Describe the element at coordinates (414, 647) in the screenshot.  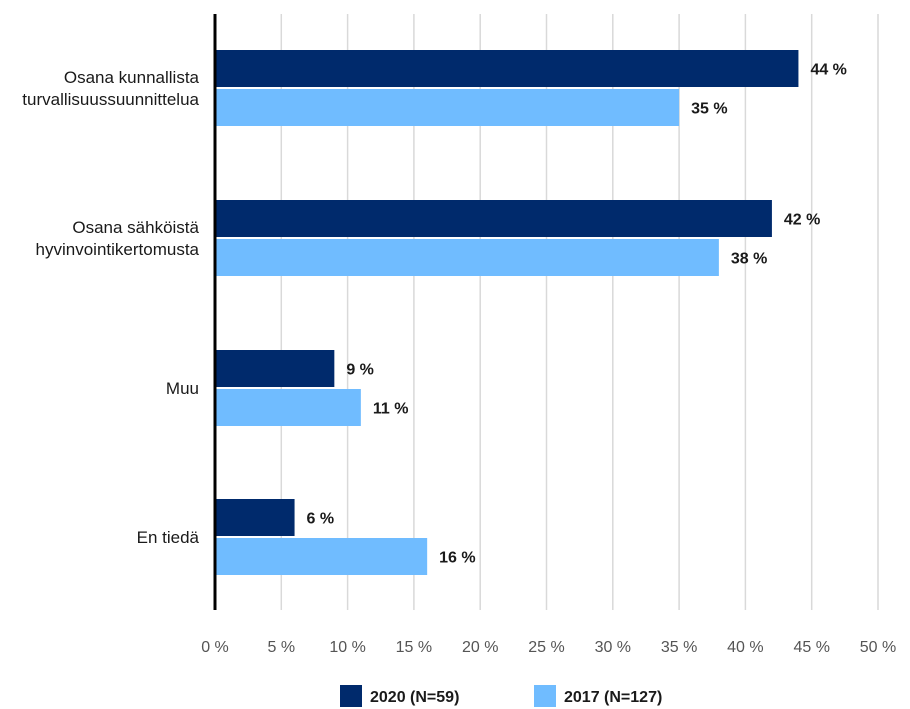
I see `x-tick-label-15: 15 %` at that location.